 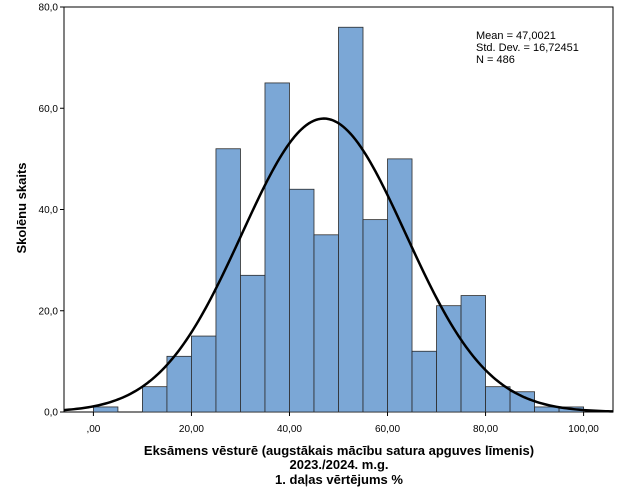 What do you see at coordinates (583, 429) in the screenshot?
I see `x-tick-label: 100,00` at bounding box center [583, 429].